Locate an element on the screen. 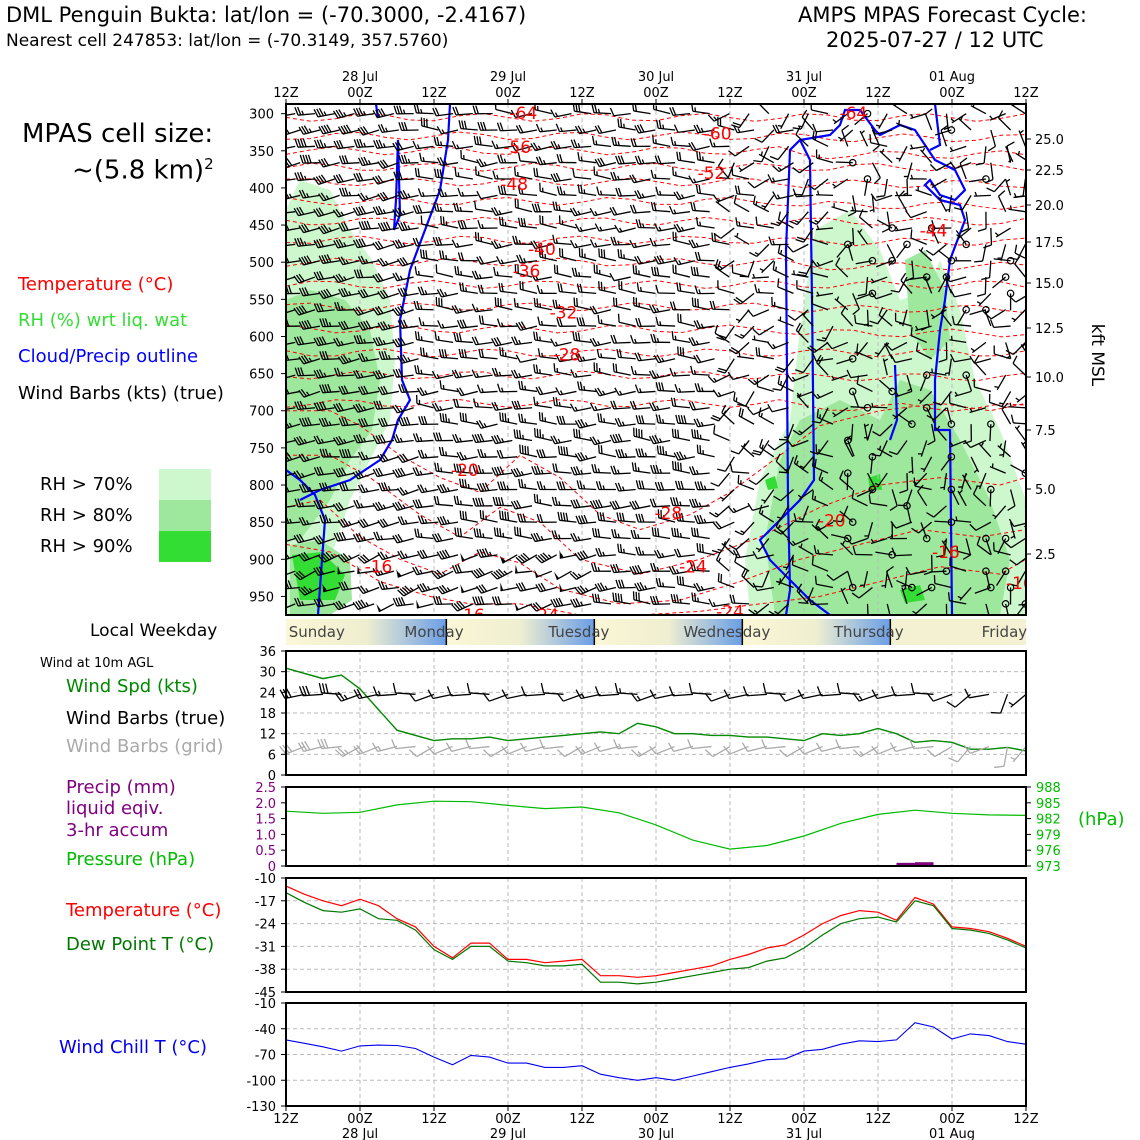  windchill-panel: -10 -40 -70 -100 -130 is located at coordinates (636, 1056).